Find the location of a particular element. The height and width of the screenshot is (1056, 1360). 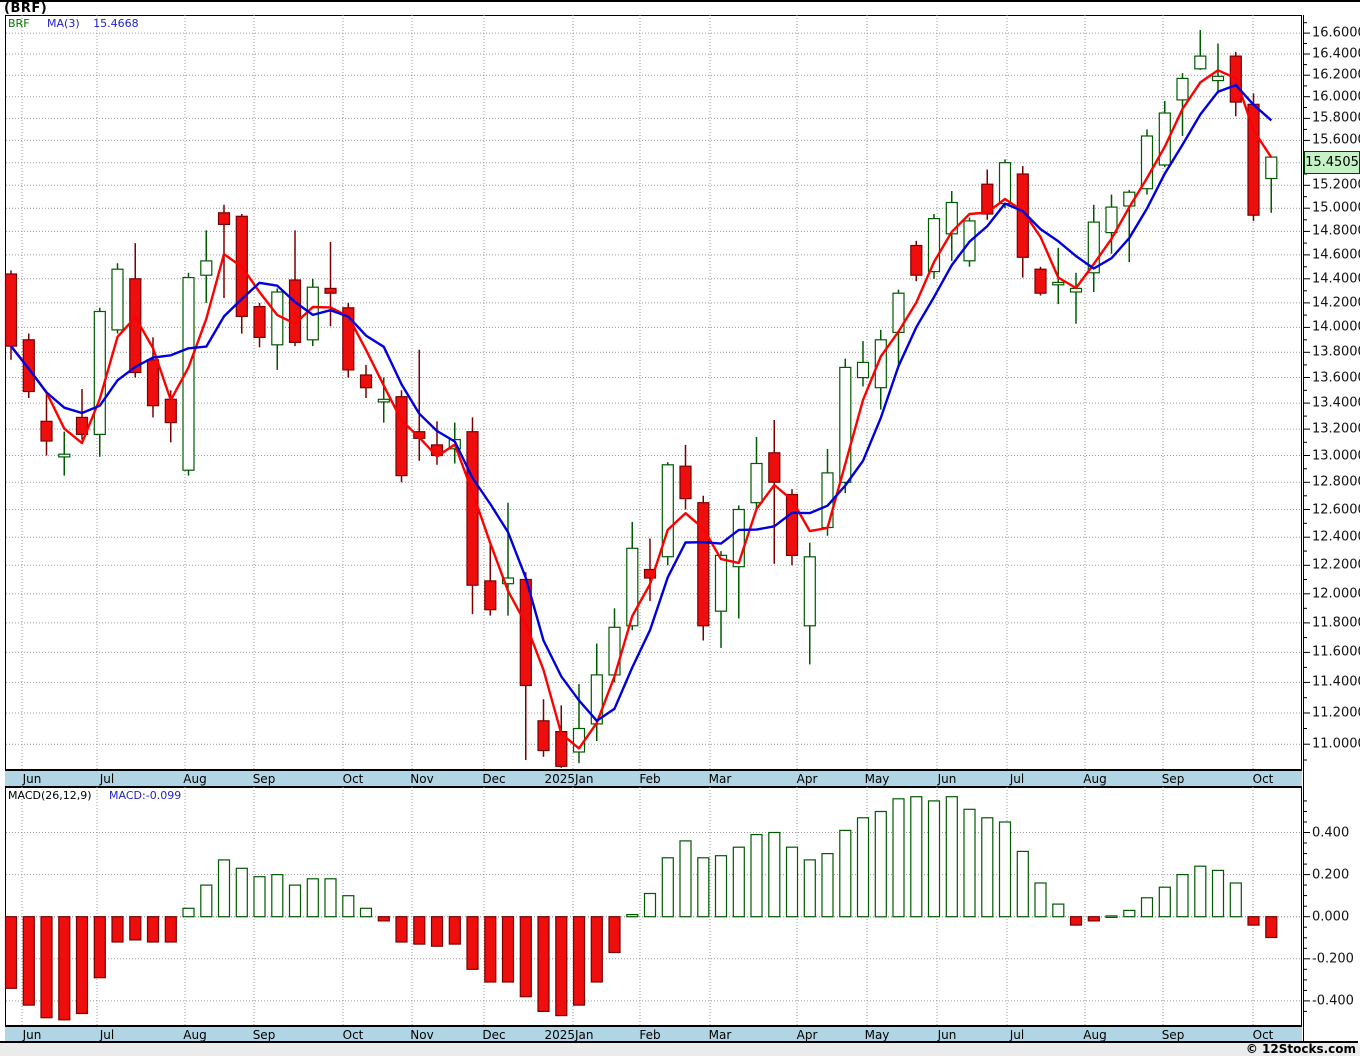

month-label: Dec is located at coordinates (494, 1035).